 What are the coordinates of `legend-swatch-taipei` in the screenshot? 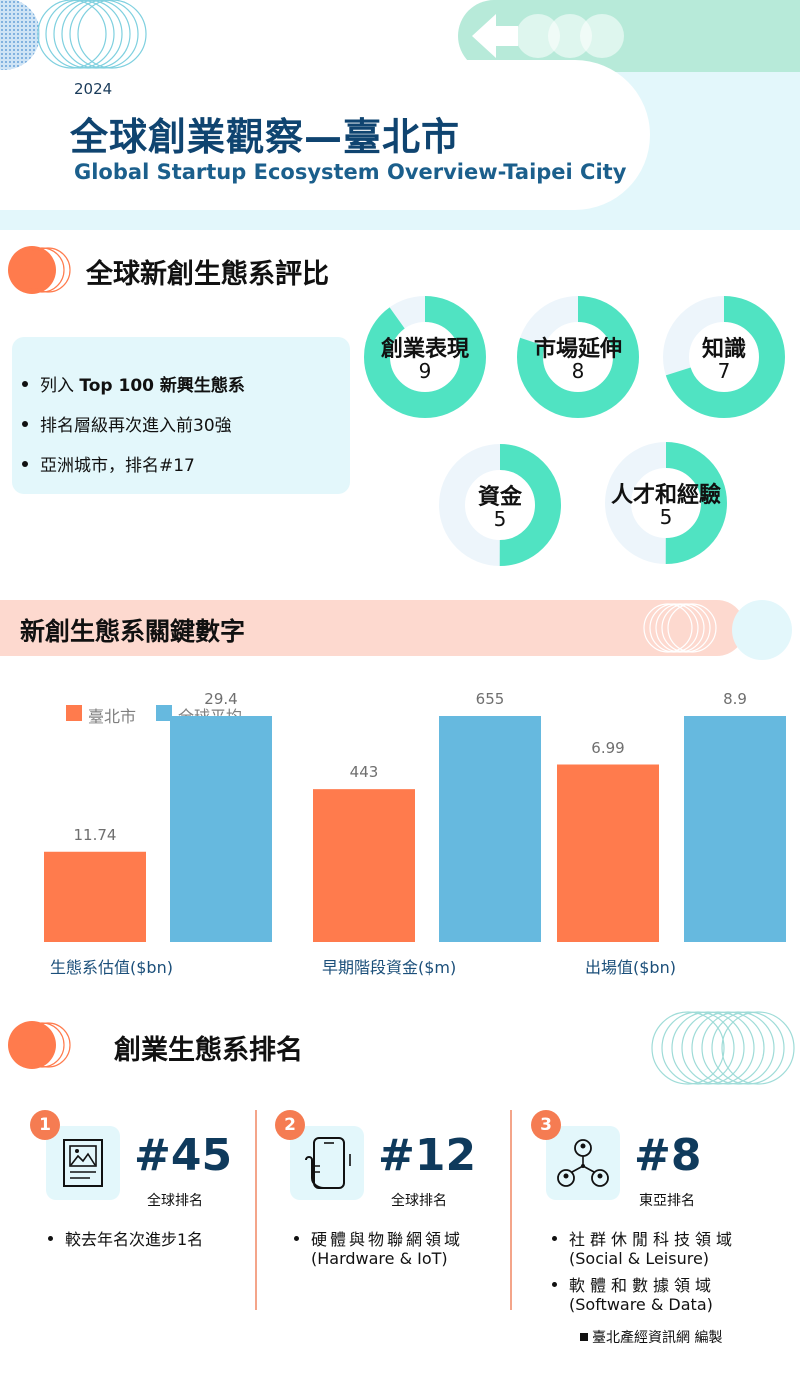 It's located at (74, 713).